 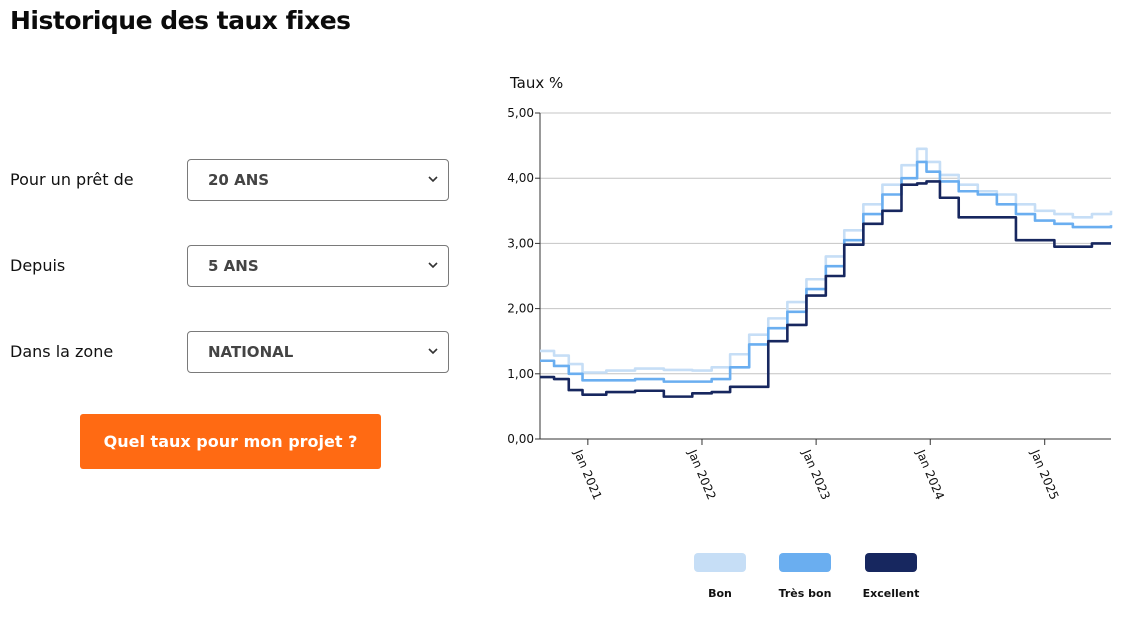 I want to click on since-label: Depuis, so click(x=38, y=265).